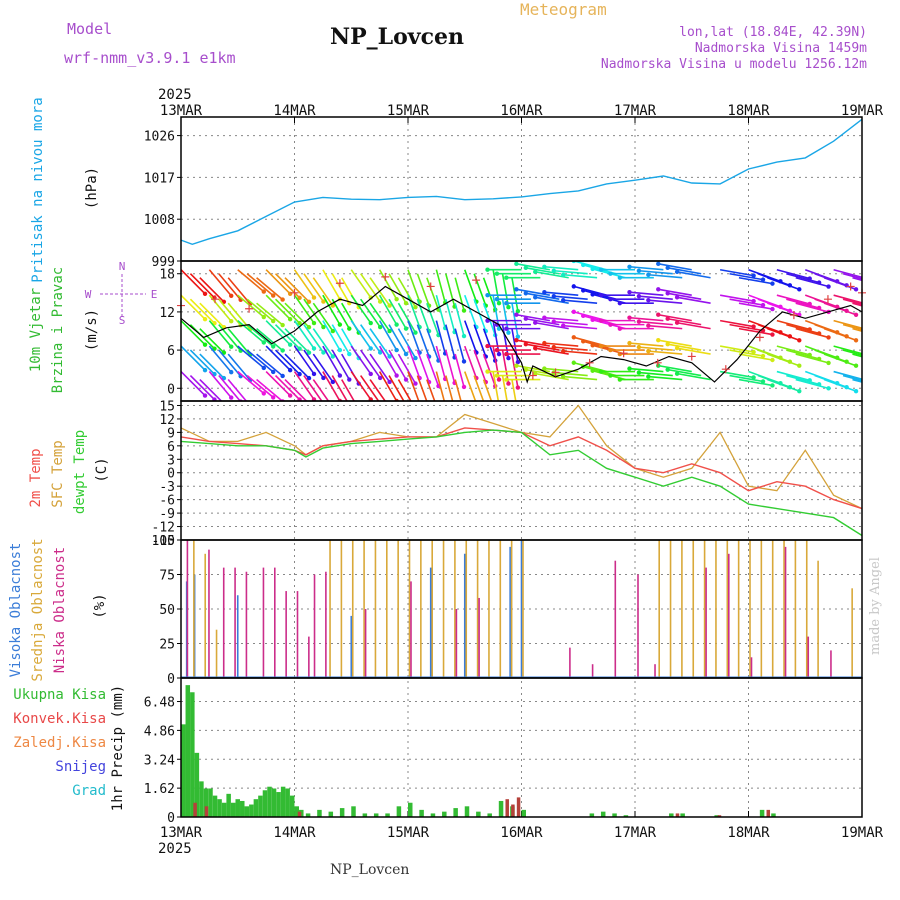 This screenshot has height=900, width=900. Describe the element at coordinates (163, 541) in the screenshot. I see `temp-ytick-label: -15` at that location.